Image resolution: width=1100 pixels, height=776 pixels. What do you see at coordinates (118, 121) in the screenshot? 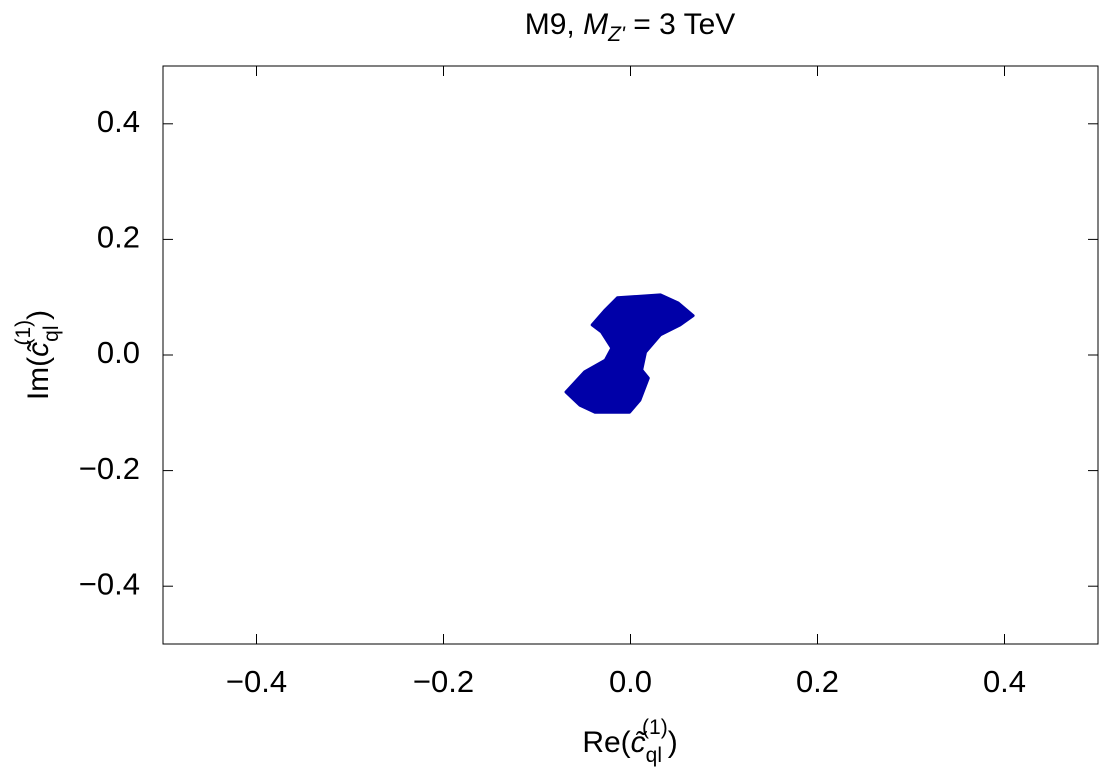
I see `y-tick-label: 0.4` at bounding box center [118, 121].